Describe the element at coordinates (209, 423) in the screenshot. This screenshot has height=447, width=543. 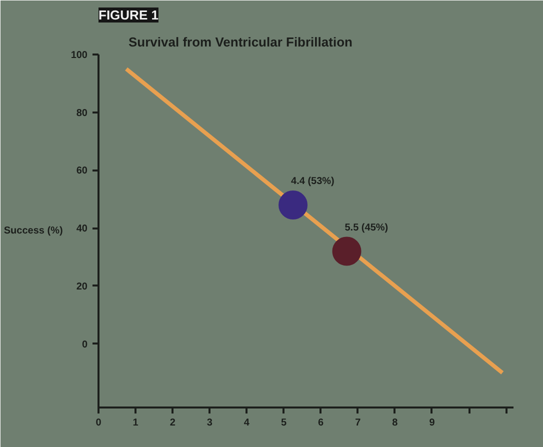
I see `x-tick-label: 3` at that location.